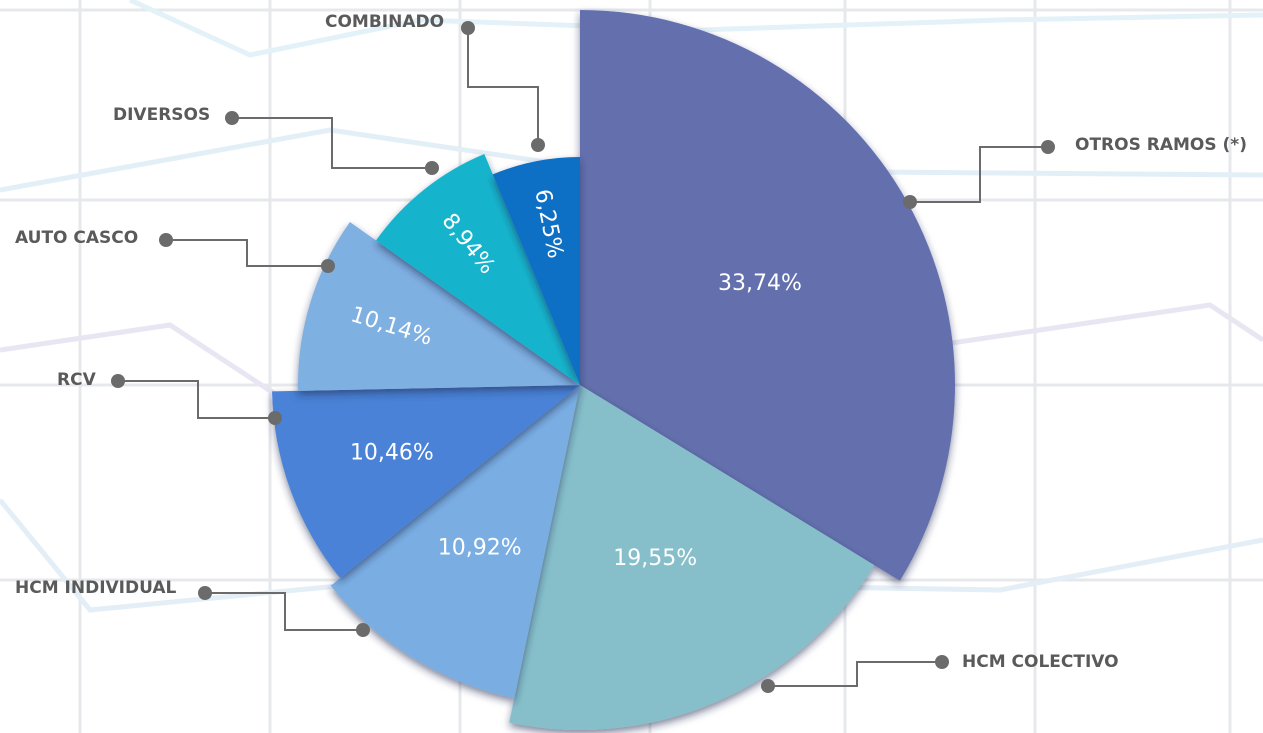 The width and height of the screenshot is (1263, 733). What do you see at coordinates (96, 588) in the screenshot?
I see `category-label: HCM INDIVIDUAL` at bounding box center [96, 588].